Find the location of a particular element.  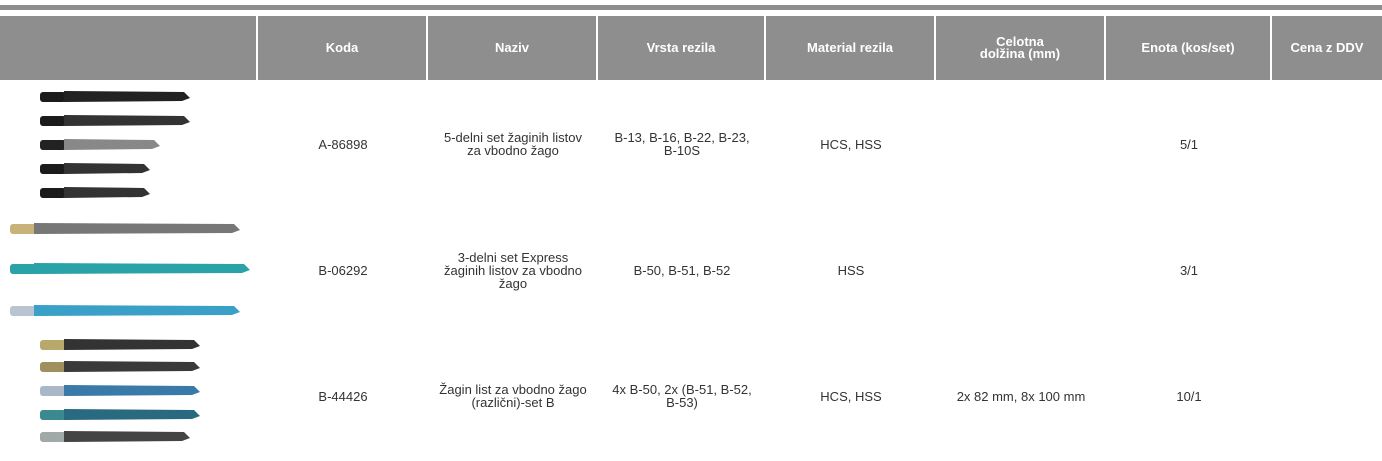

top-bar is located at coordinates (691, 7).